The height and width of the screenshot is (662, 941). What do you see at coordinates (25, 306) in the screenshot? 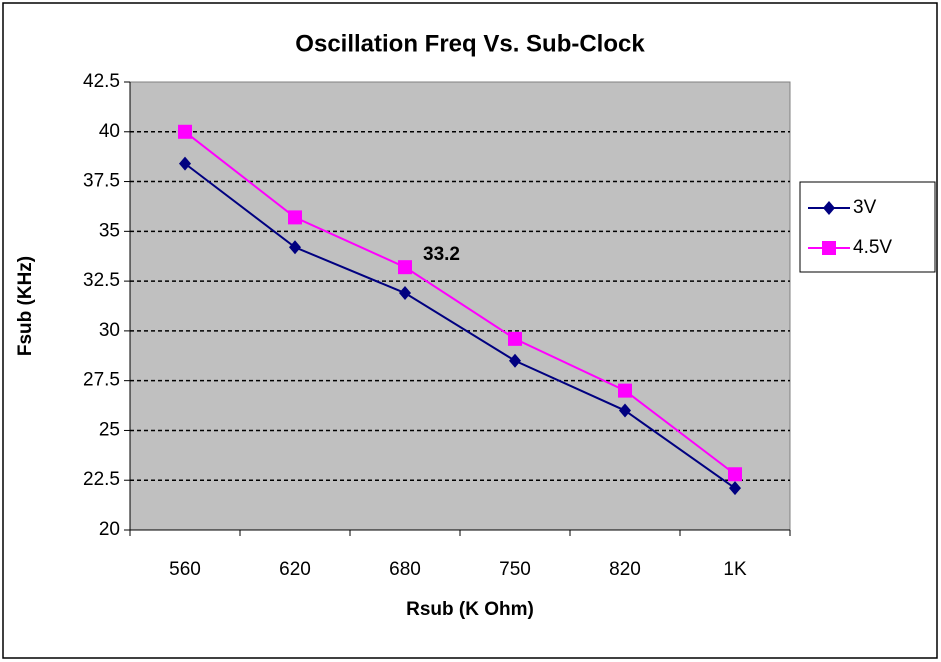
I see `y-axis-label: Fsub (KHz)` at bounding box center [25, 306].